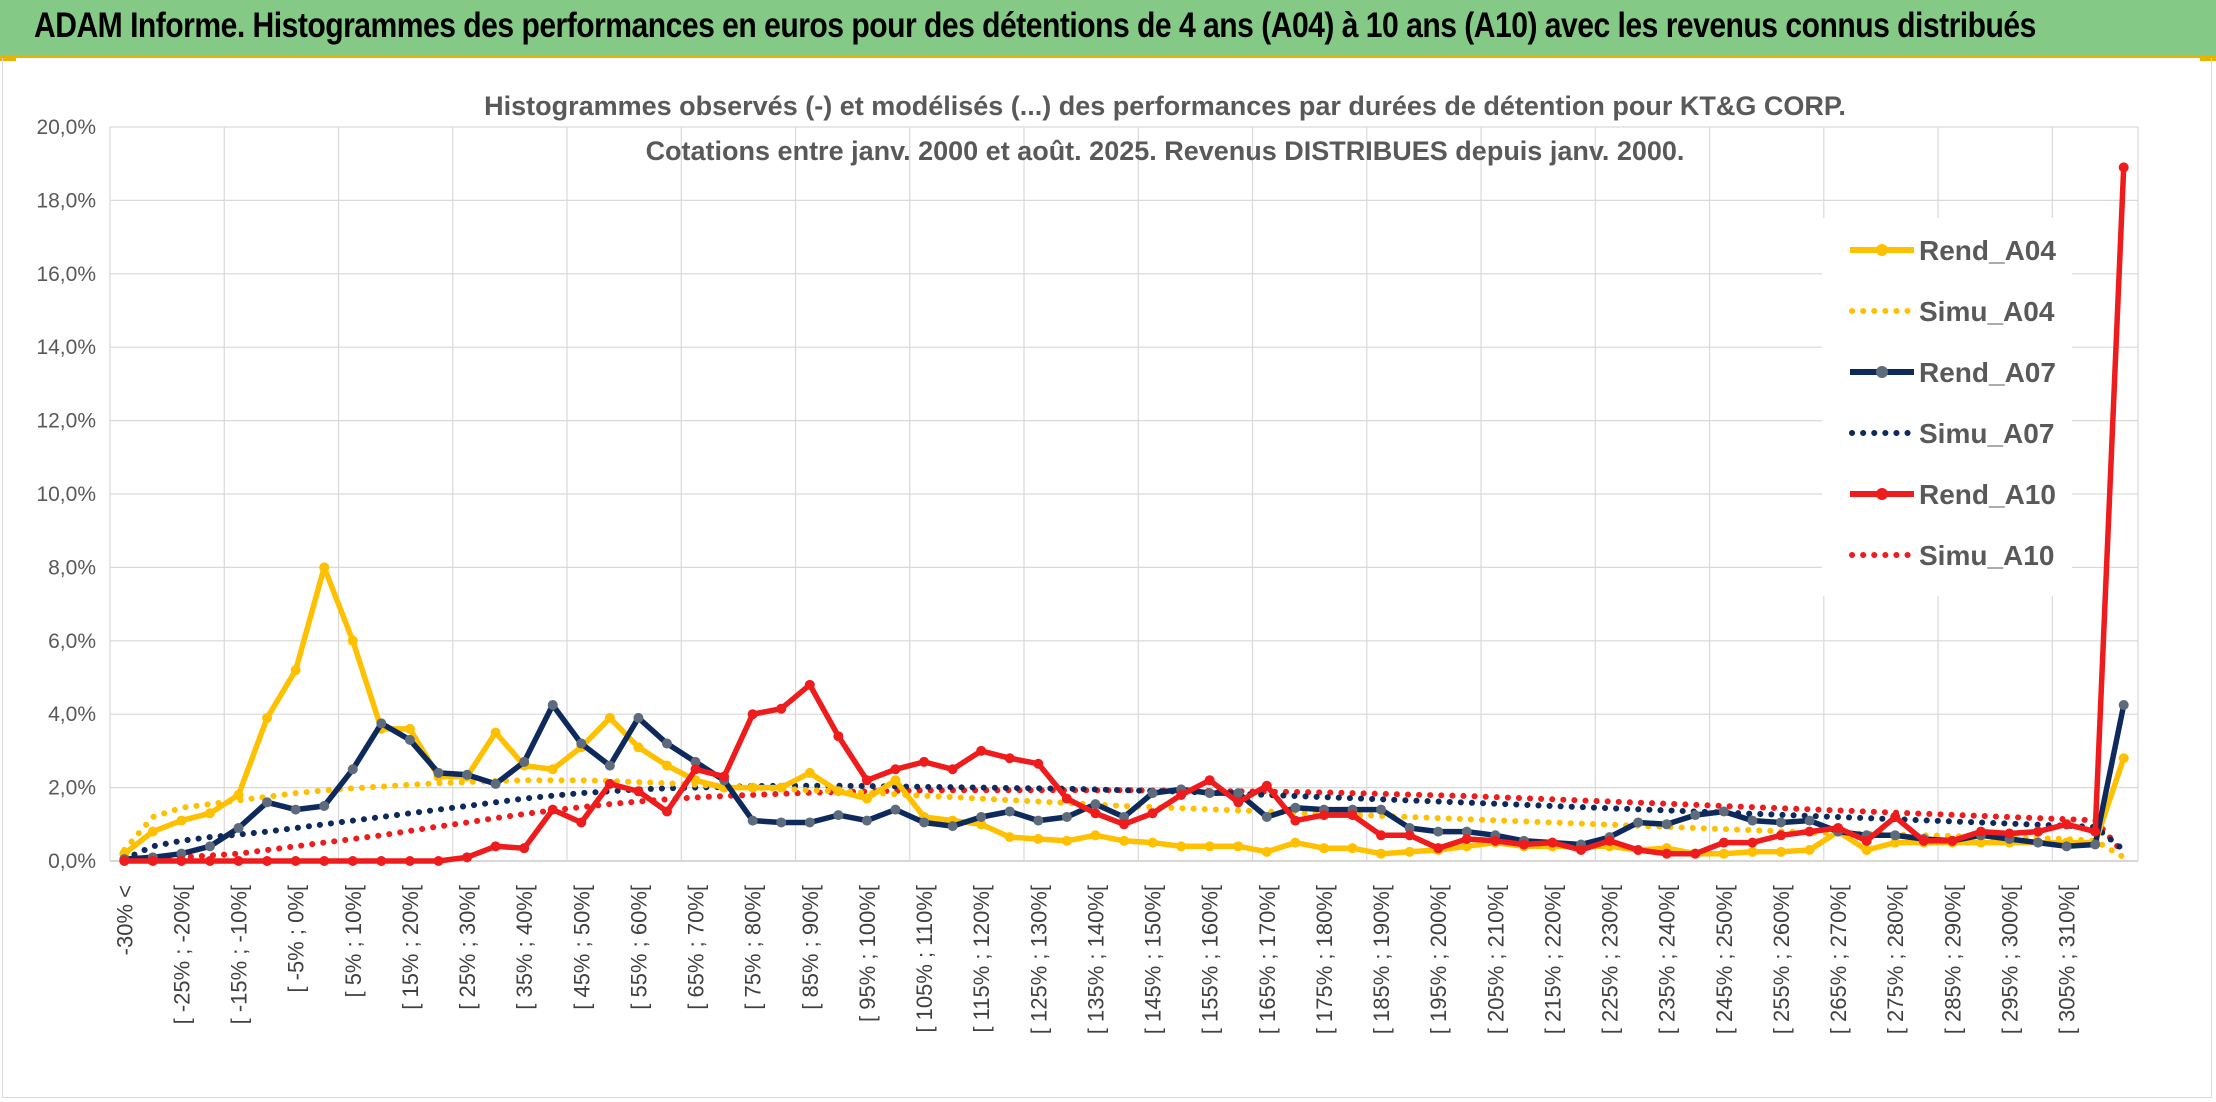 This screenshot has height=1102, width=2216. I want to click on legend-label-rend_a07: Rend_A07, so click(1987, 372).